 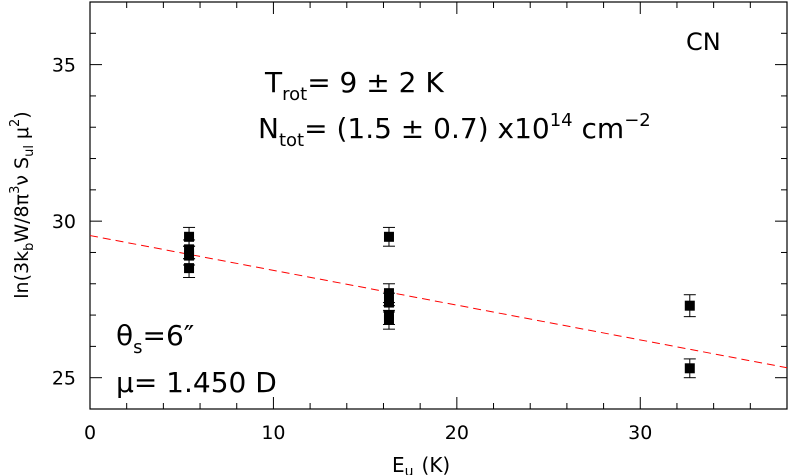 I want to click on theta-annotation: θs=6″, so click(x=155, y=338).